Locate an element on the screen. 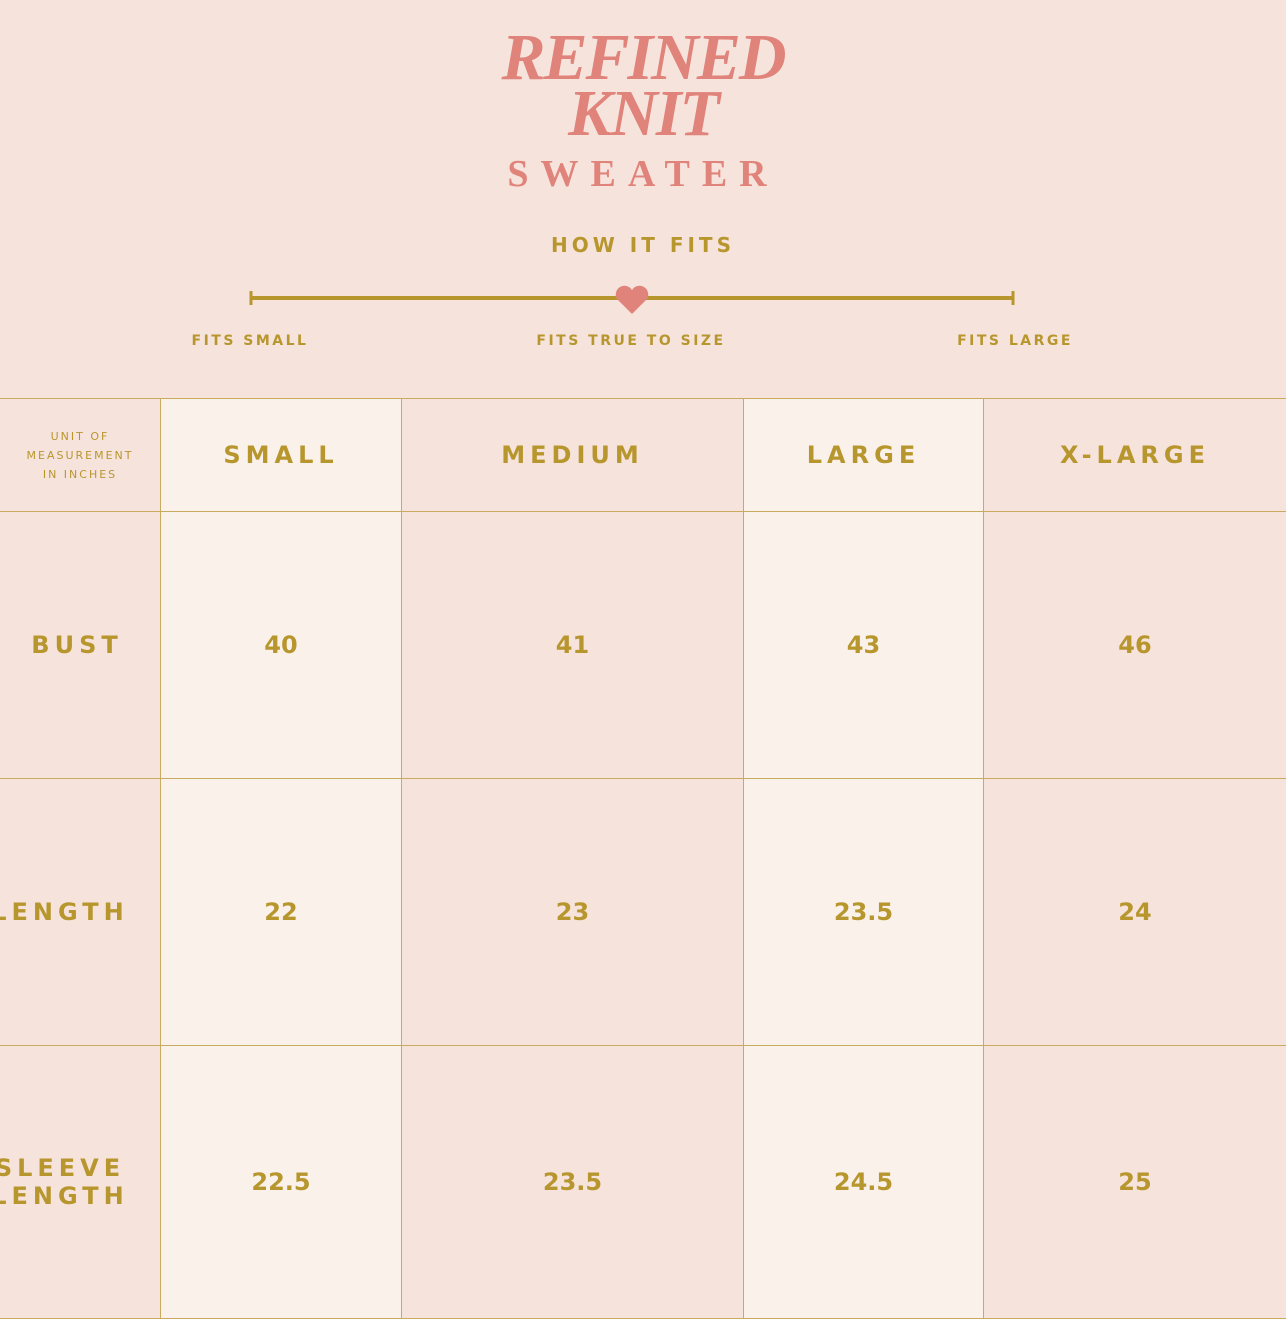  unit-label: UNIT OF is located at coordinates (80, 436).